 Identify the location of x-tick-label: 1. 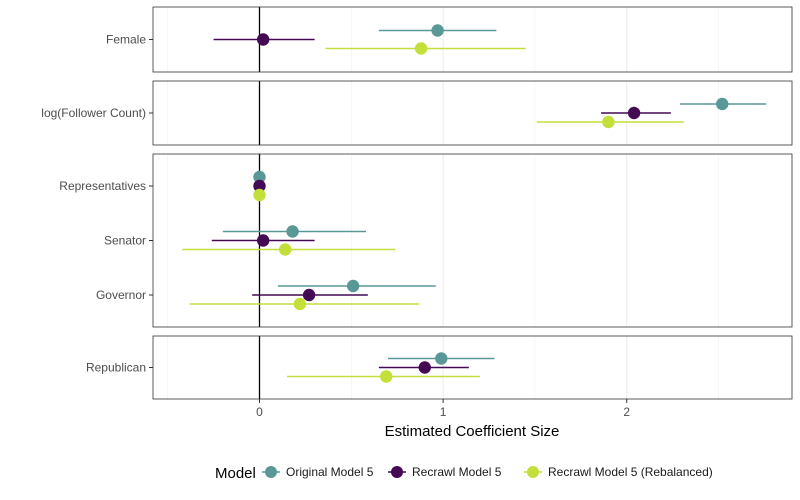
(443, 412).